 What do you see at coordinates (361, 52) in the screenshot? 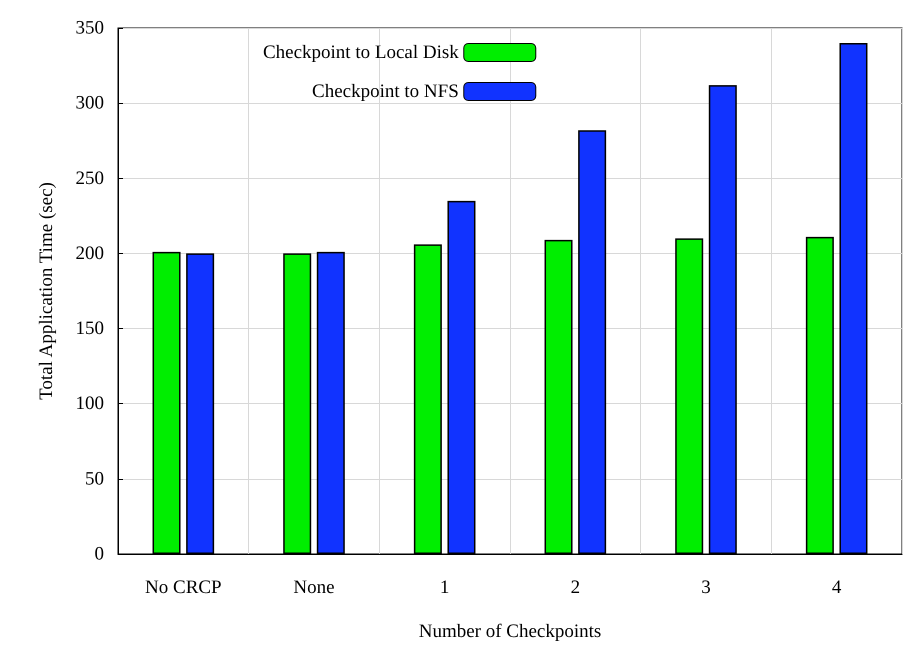
I see `legend-label: Checkpoint to Local Disk` at bounding box center [361, 52].